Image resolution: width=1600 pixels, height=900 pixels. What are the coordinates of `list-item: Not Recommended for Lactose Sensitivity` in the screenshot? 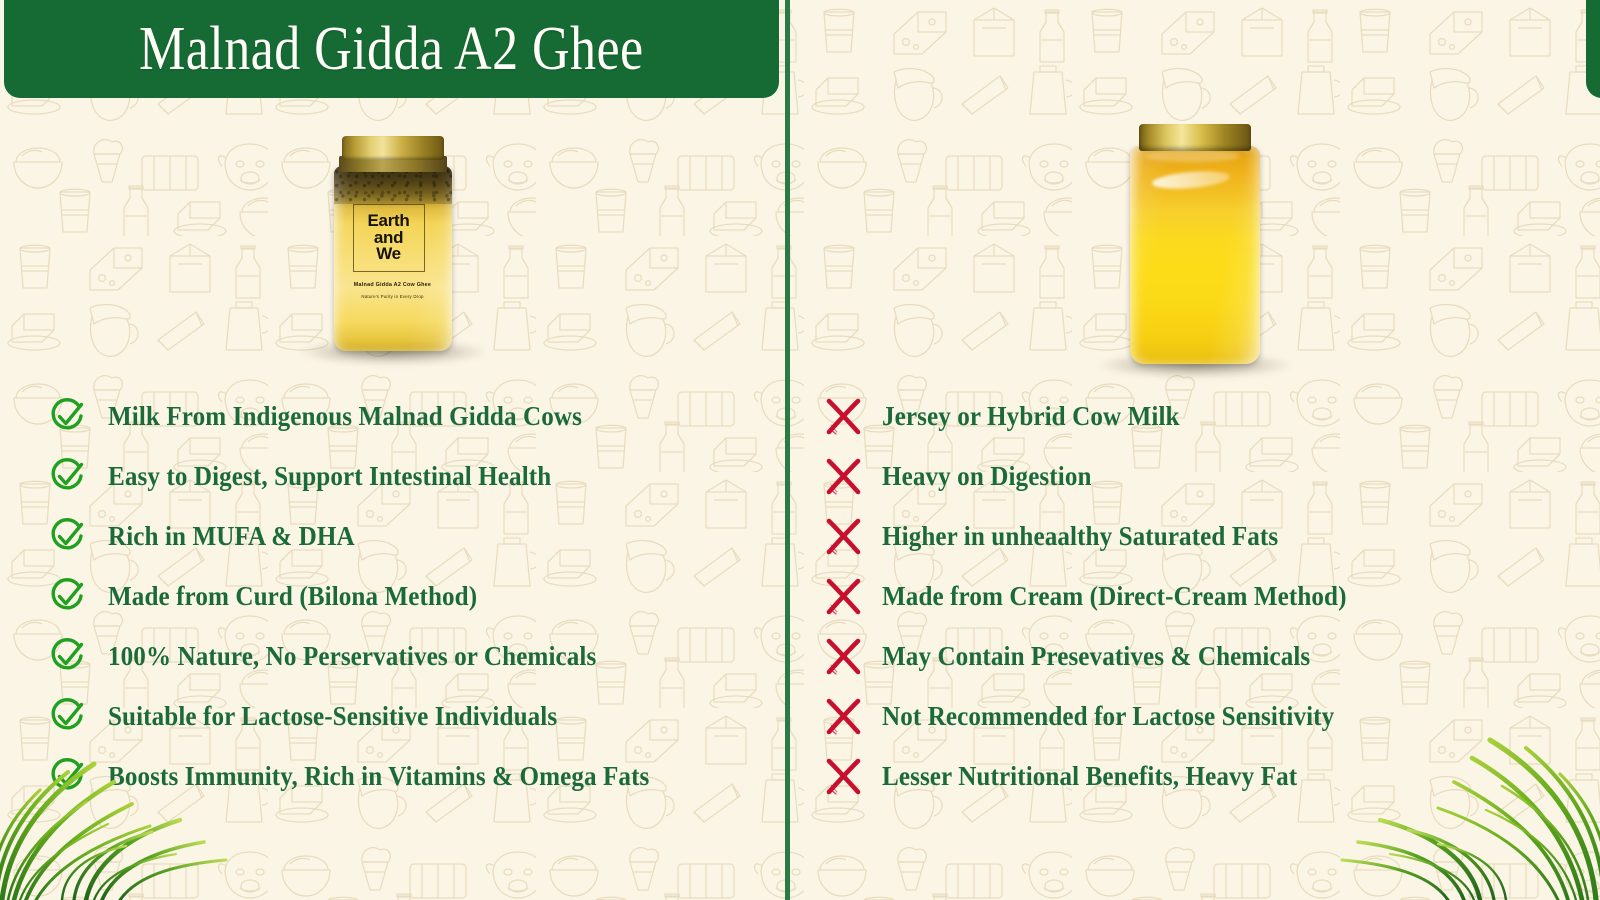 It's located at (1209, 716).